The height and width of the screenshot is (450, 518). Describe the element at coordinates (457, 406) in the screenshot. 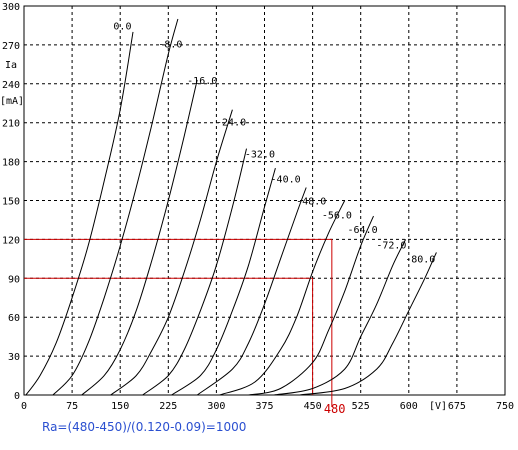

I see `x-tick-label: 675` at that location.